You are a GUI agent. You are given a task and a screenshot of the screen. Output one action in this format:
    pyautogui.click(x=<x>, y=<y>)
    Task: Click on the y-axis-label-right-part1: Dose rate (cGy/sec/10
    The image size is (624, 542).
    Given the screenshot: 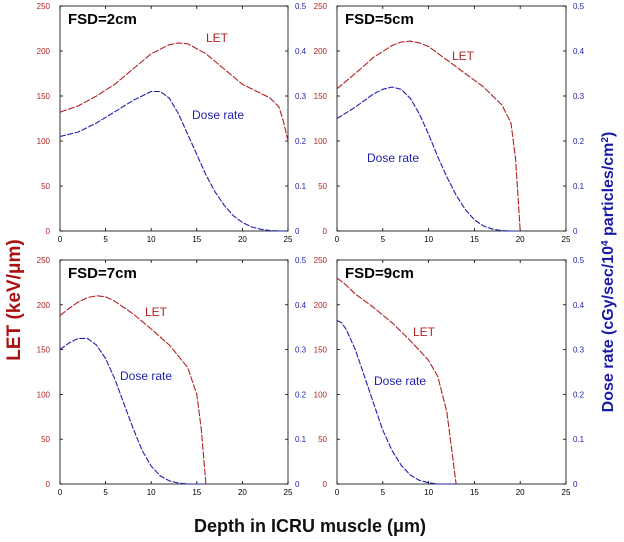 What is the action you would take?
    pyautogui.click(x=608, y=329)
    